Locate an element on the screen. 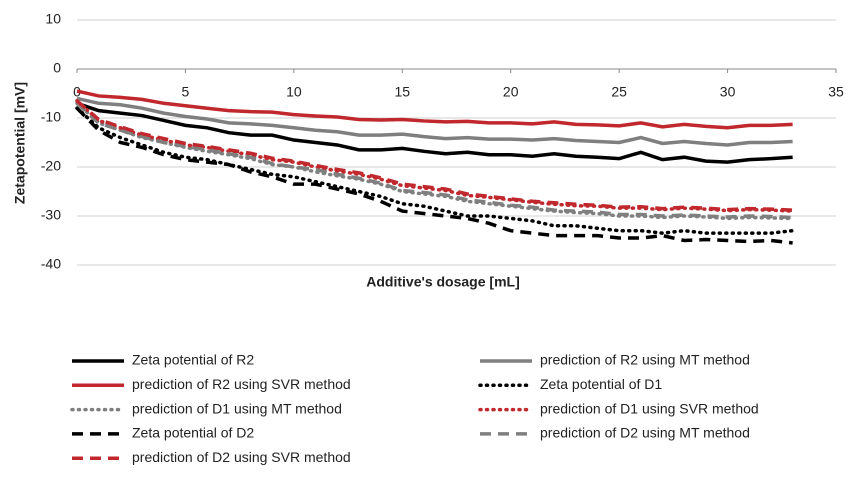  x-tick-label: 20 is located at coordinates (511, 92).